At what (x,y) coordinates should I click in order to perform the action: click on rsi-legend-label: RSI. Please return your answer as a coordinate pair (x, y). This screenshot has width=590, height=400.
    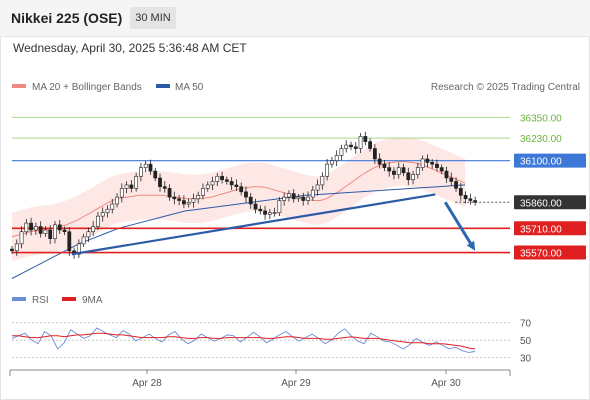
    Looking at the image, I should click on (40, 300).